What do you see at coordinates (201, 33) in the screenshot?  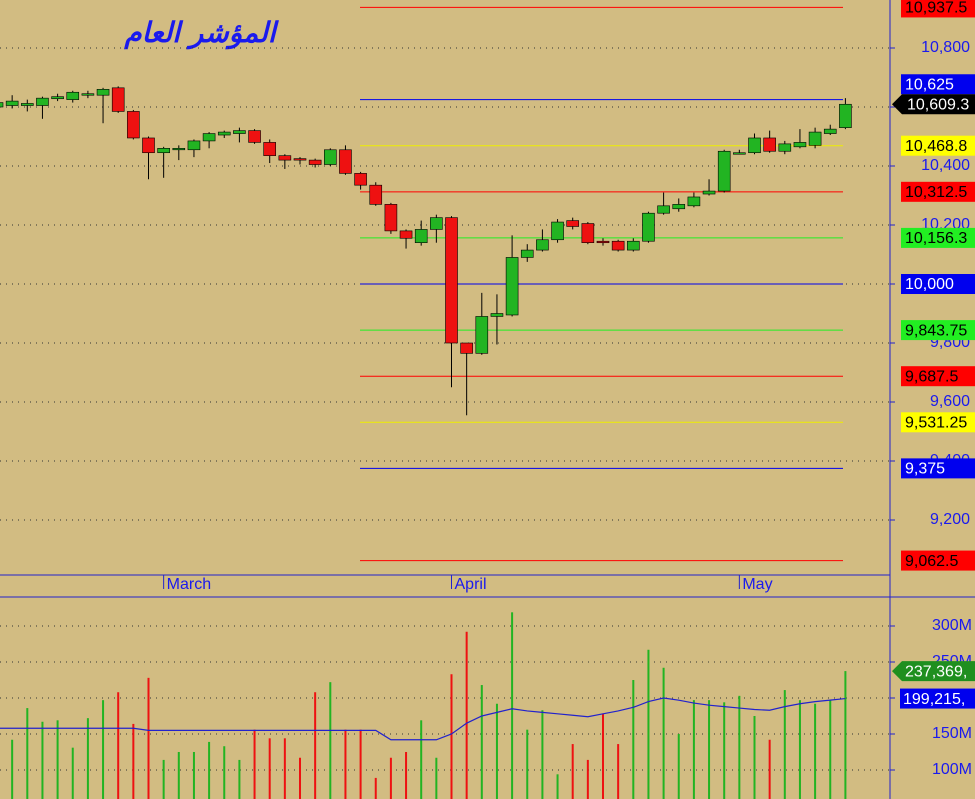 I see `chart-title: المؤشر العام` at bounding box center [201, 33].